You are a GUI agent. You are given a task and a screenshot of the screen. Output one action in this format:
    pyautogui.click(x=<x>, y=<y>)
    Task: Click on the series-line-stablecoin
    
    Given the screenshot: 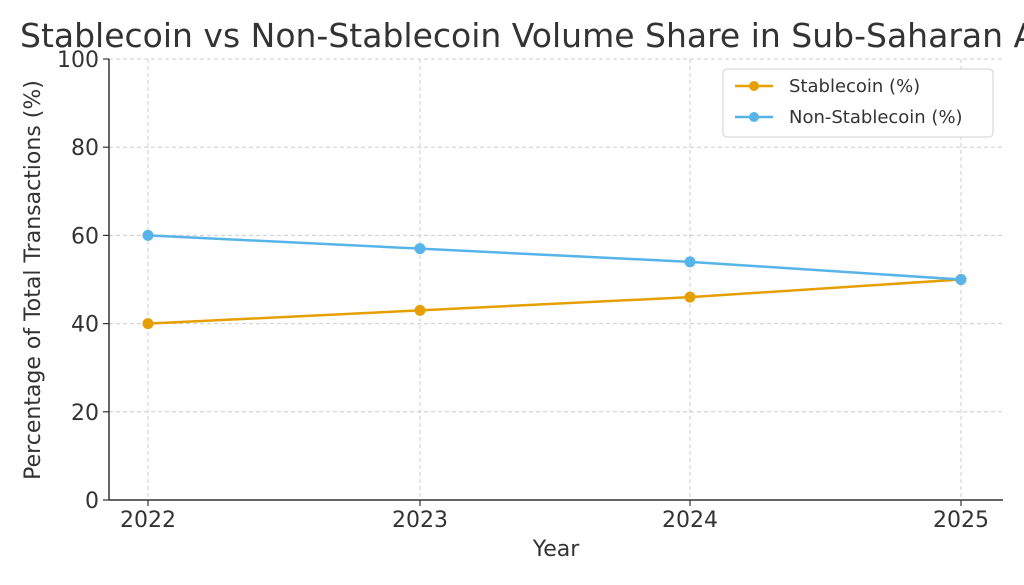 What is the action you would take?
    pyautogui.click(x=554, y=301)
    